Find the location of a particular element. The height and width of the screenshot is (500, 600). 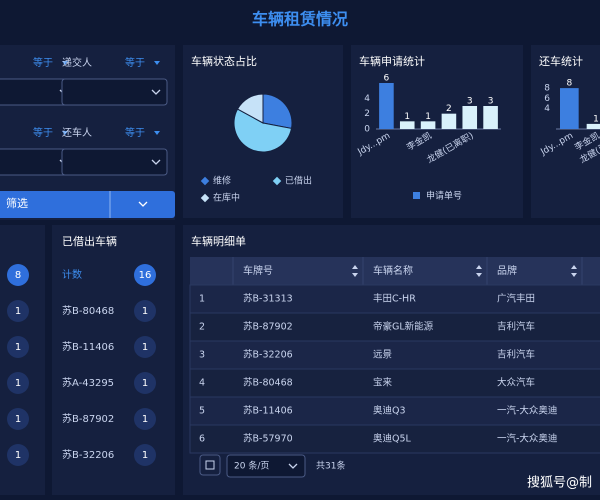

table-title: 车辆明细单 is located at coordinates (218, 241).